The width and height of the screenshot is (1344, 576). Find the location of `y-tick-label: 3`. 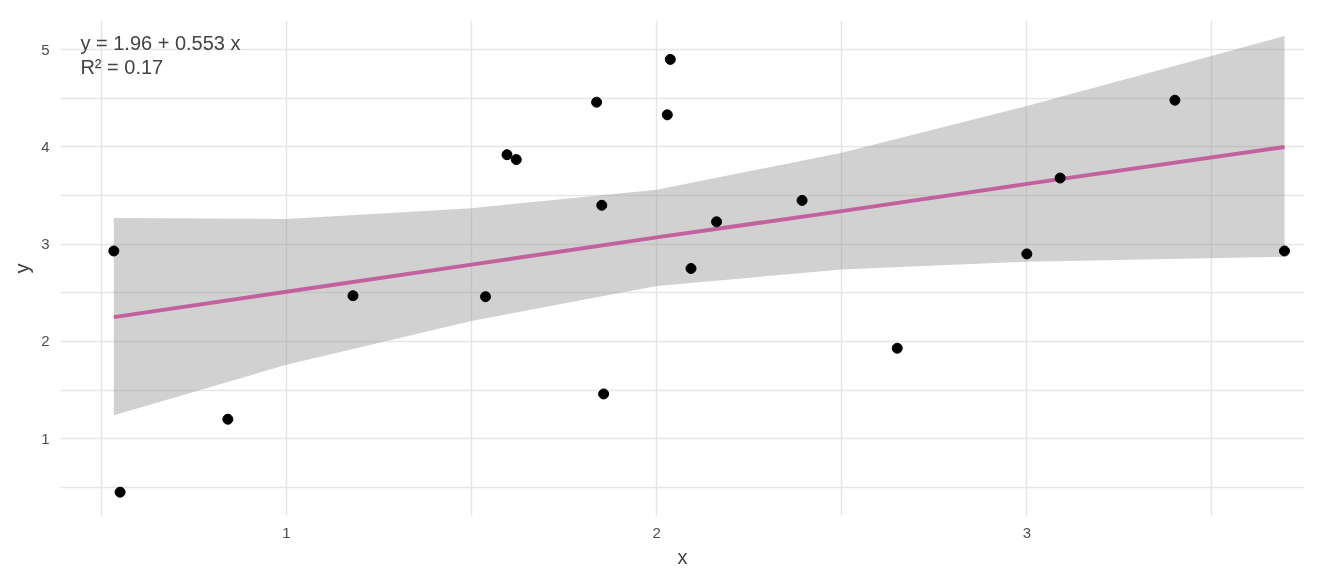

y-tick-label: 3 is located at coordinates (45, 244).